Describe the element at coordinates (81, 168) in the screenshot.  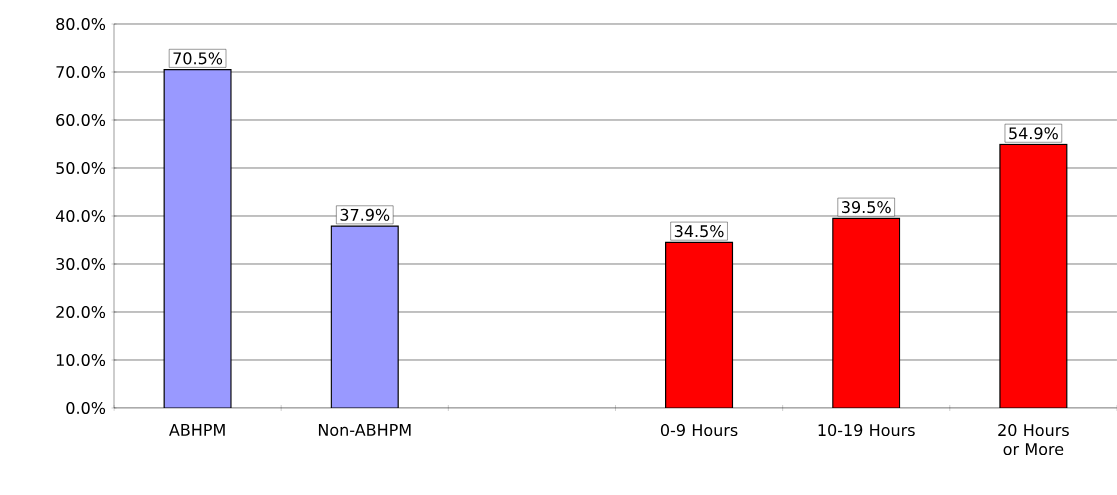
I see `y-tick-label: 50.0%` at that location.